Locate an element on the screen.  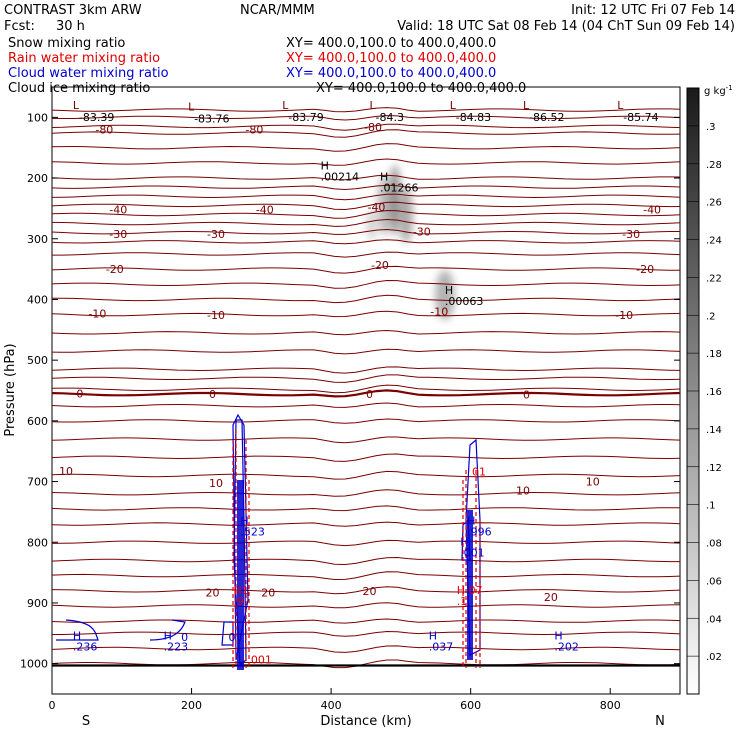
x-tick-label: 200 is located at coordinates (191, 705).